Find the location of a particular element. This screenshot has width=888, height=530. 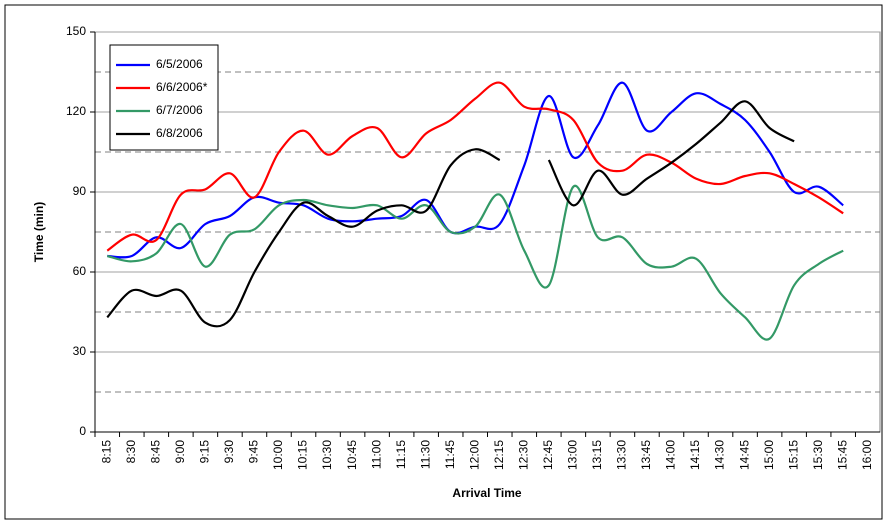

legend-box is located at coordinates (164, 97).